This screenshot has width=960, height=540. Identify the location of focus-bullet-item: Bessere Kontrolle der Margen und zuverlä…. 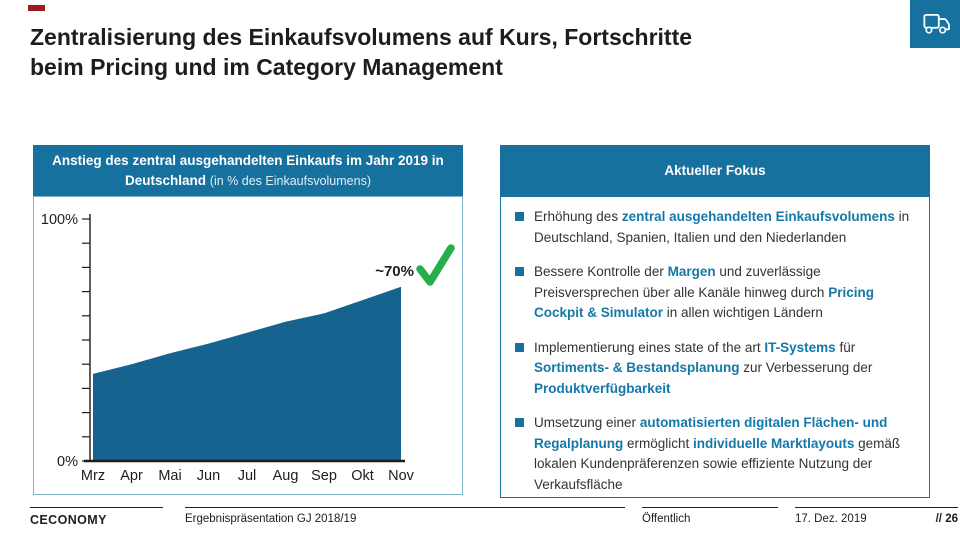
(715, 293).